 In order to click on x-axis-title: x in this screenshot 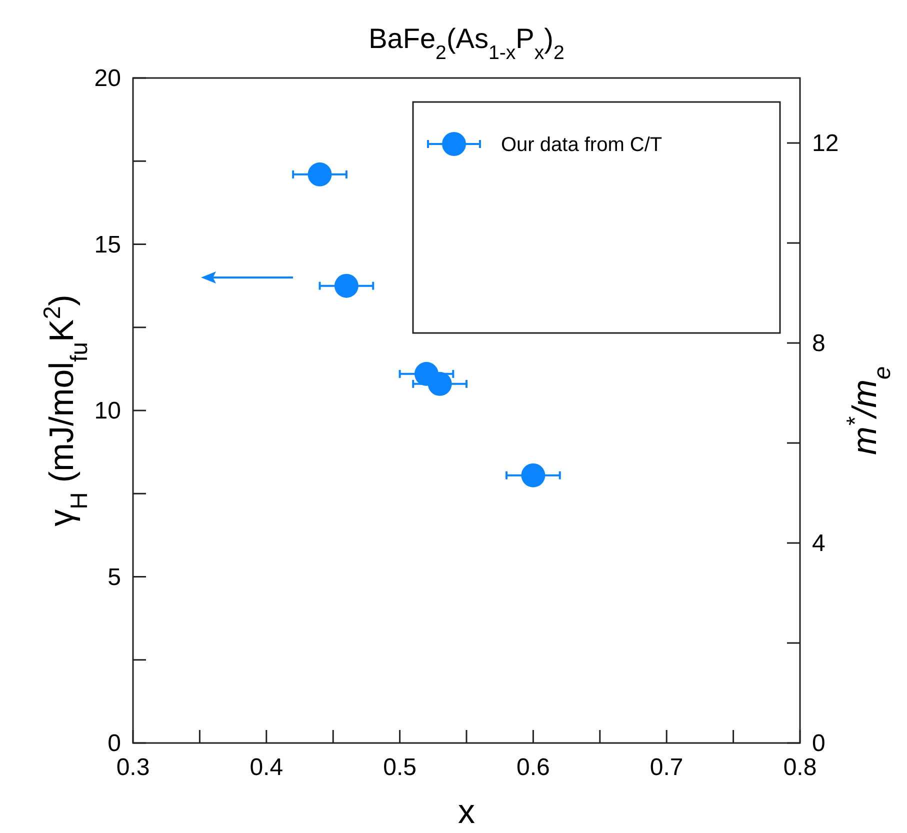, I will do `click(466, 812)`.